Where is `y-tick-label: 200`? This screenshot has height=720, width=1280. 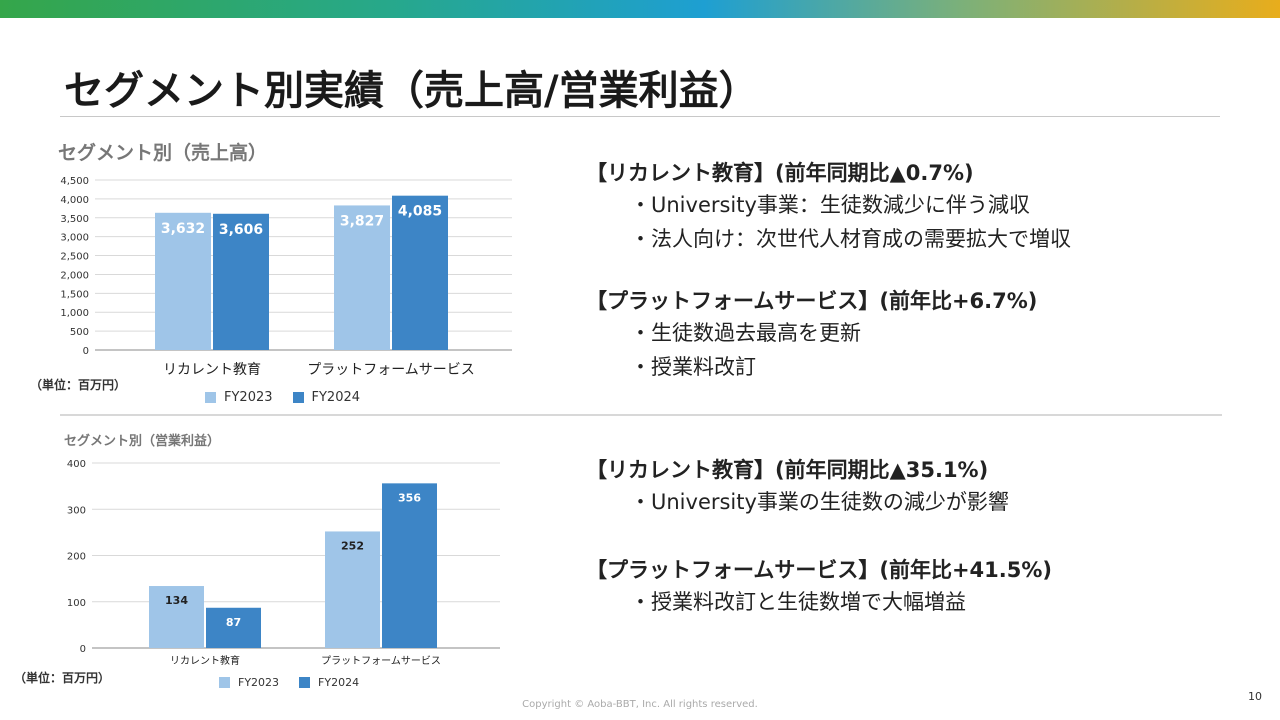 y-tick-label: 200 is located at coordinates (76, 557).